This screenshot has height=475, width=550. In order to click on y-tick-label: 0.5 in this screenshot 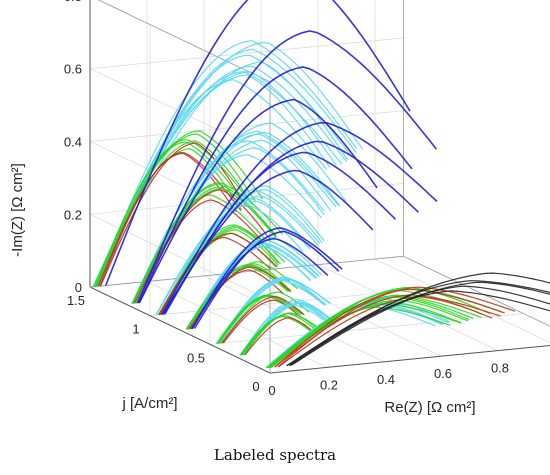, I will do `click(196, 357)`.